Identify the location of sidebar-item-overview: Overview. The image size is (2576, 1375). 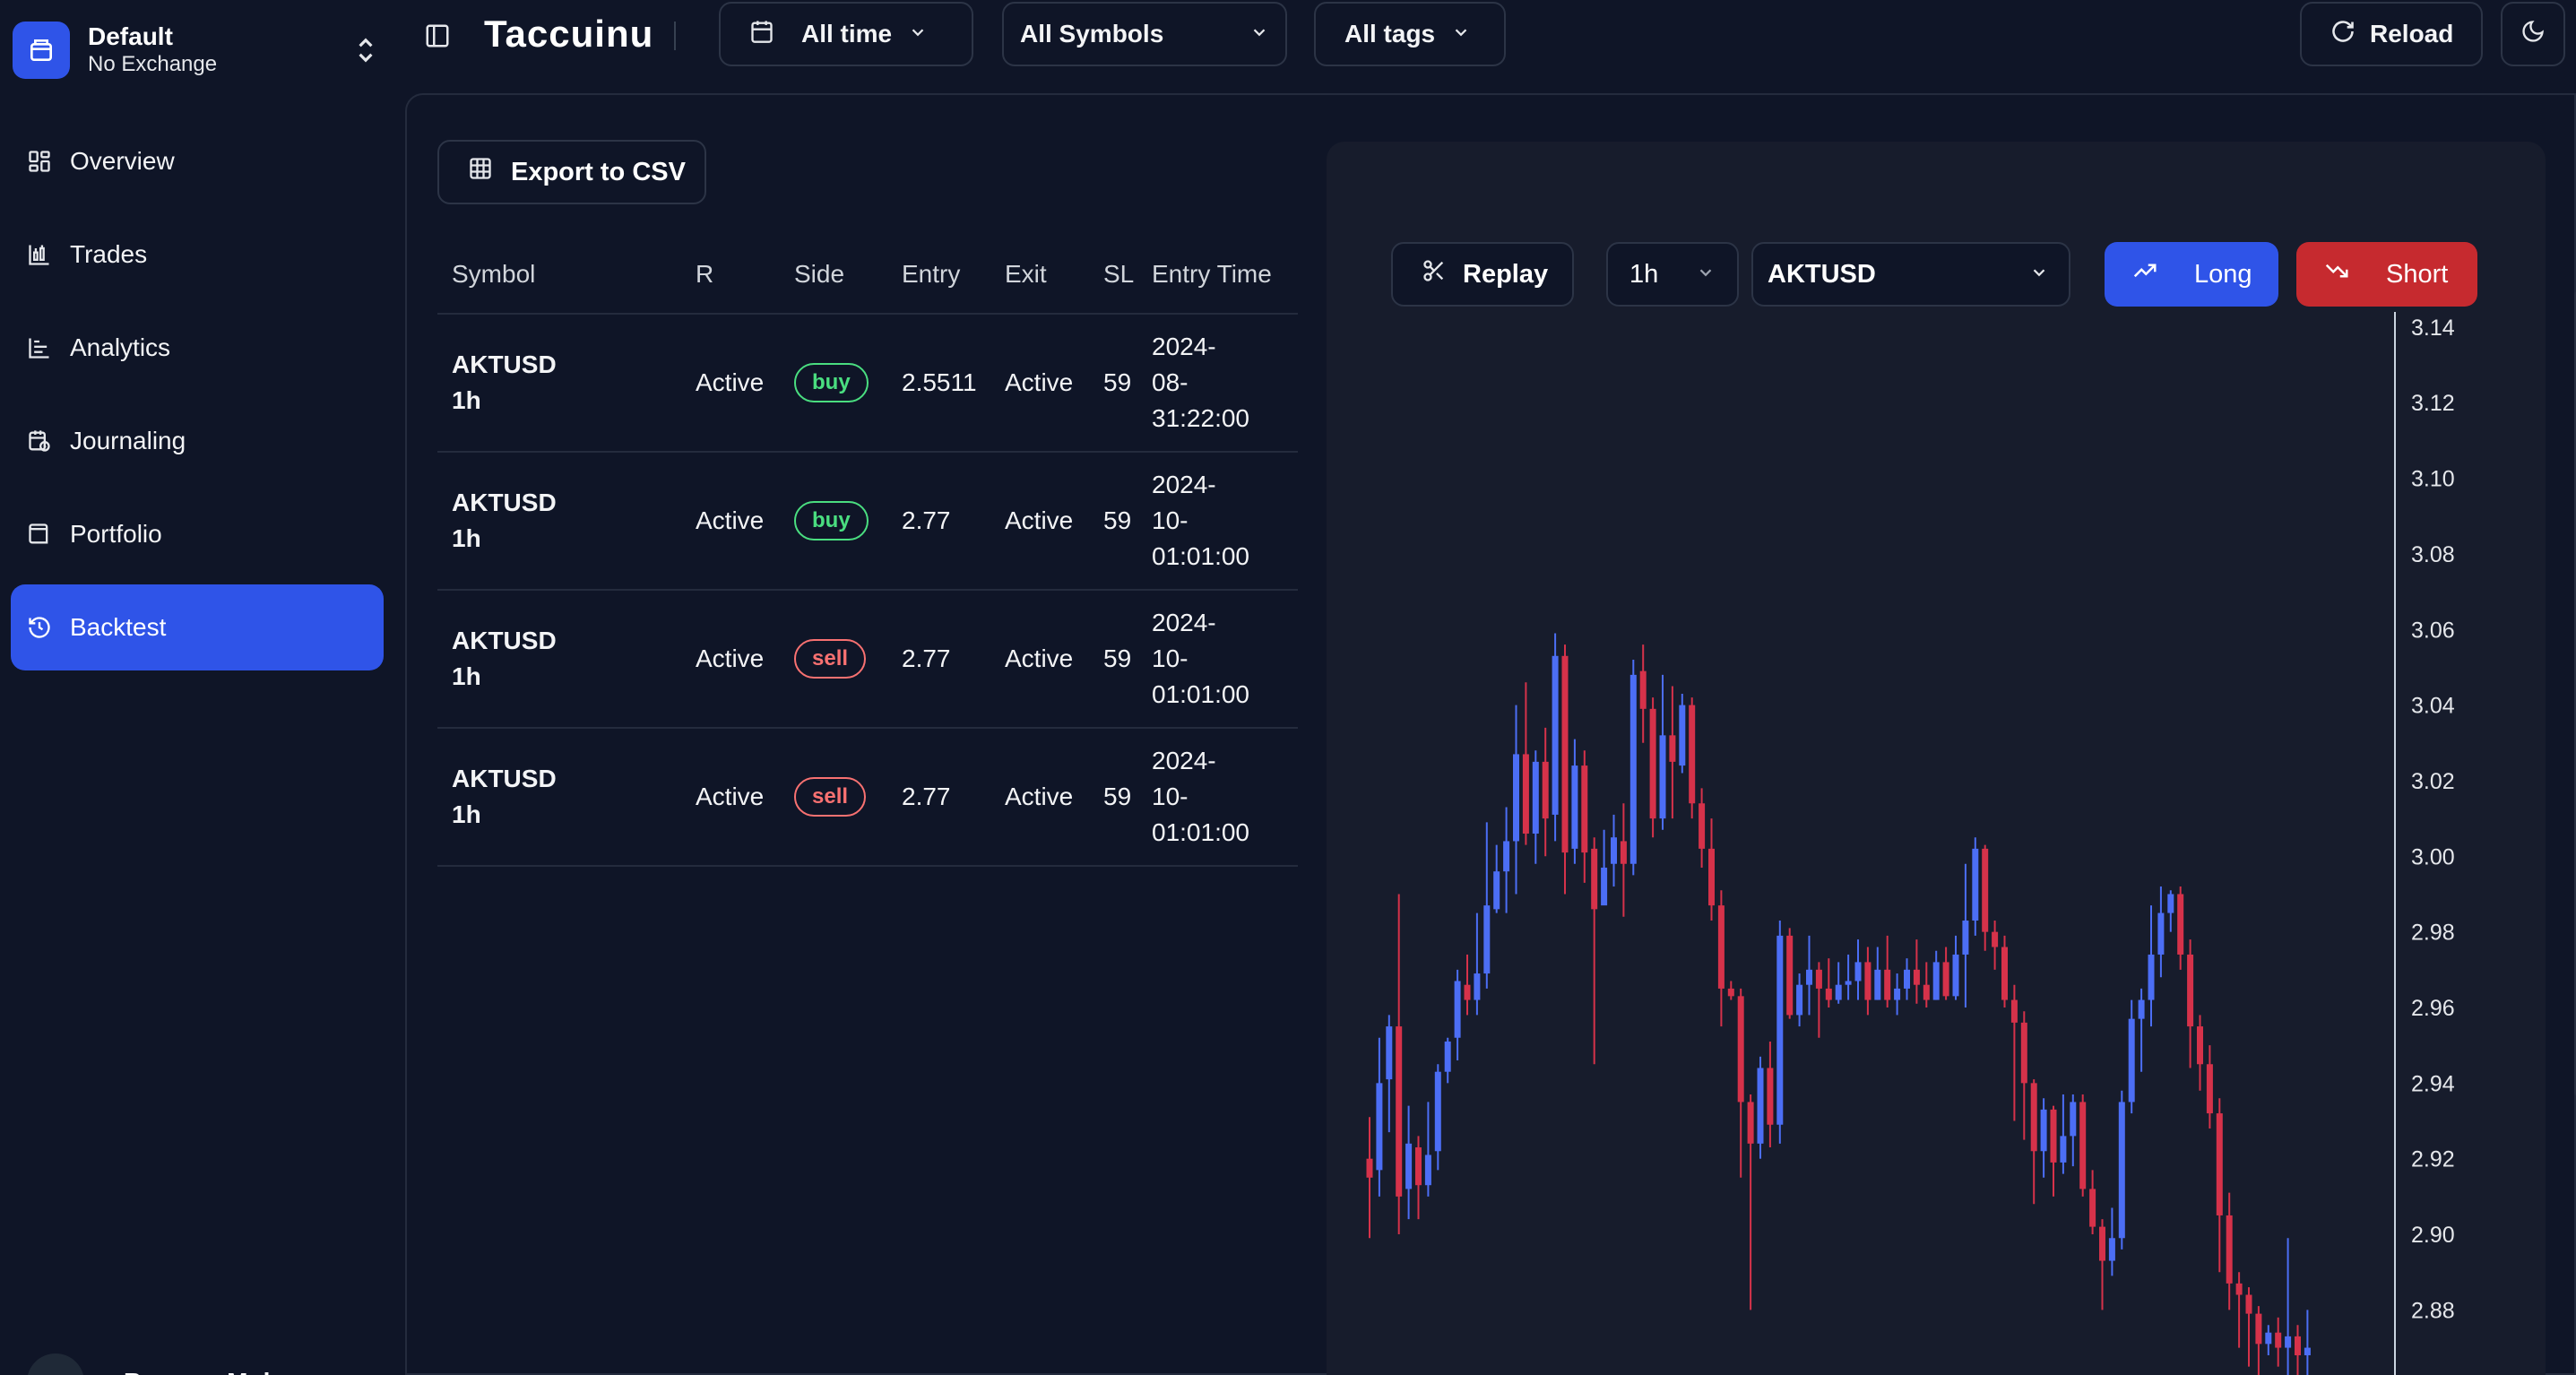
(197, 161).